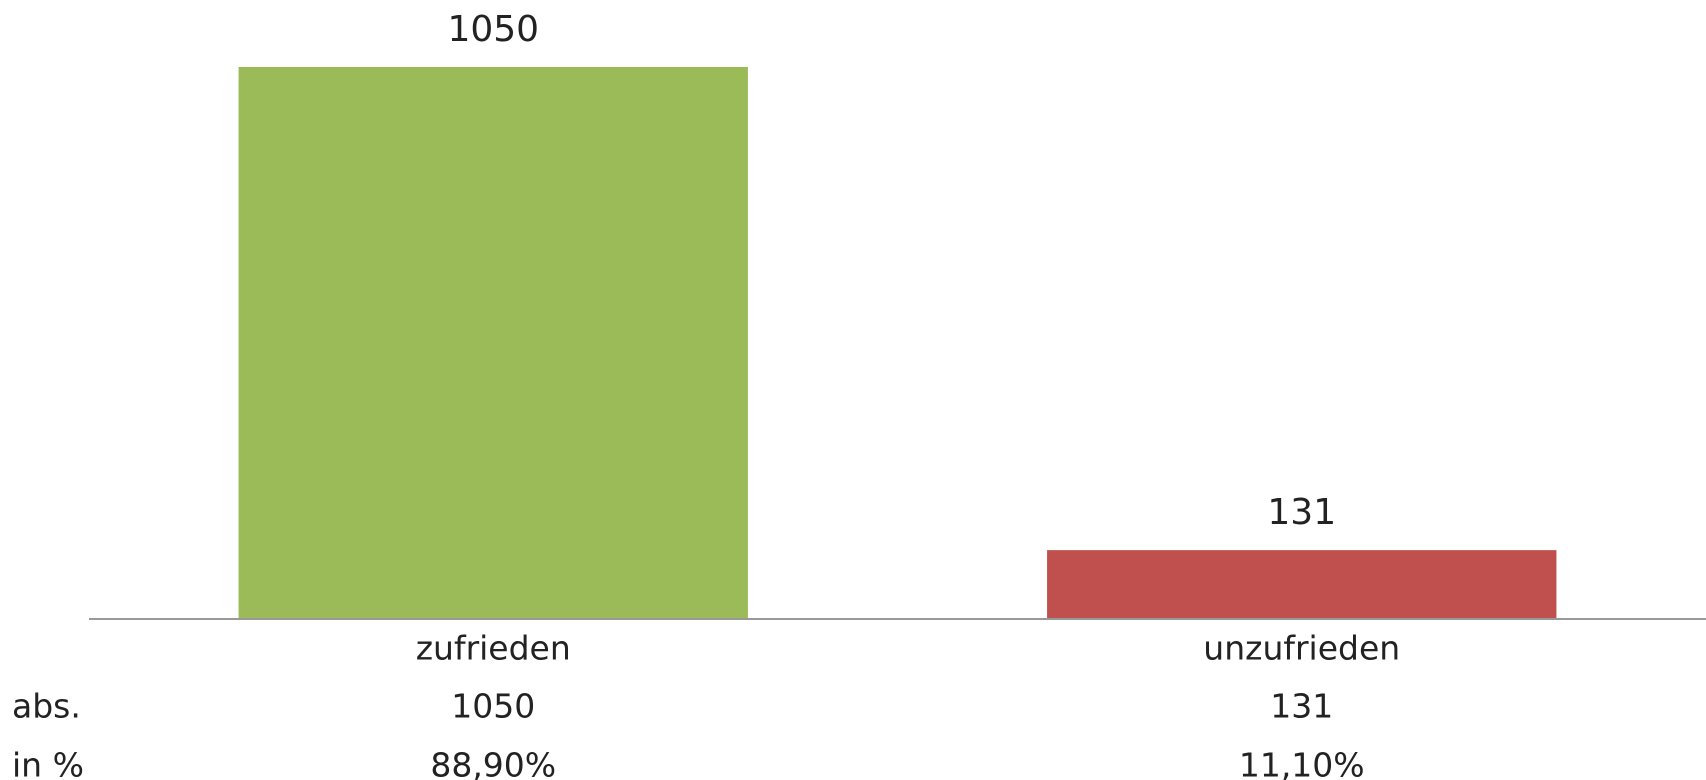 This screenshot has height=780, width=1706. What do you see at coordinates (493, 706) in the screenshot?
I see `table-cell: 1050` at bounding box center [493, 706].